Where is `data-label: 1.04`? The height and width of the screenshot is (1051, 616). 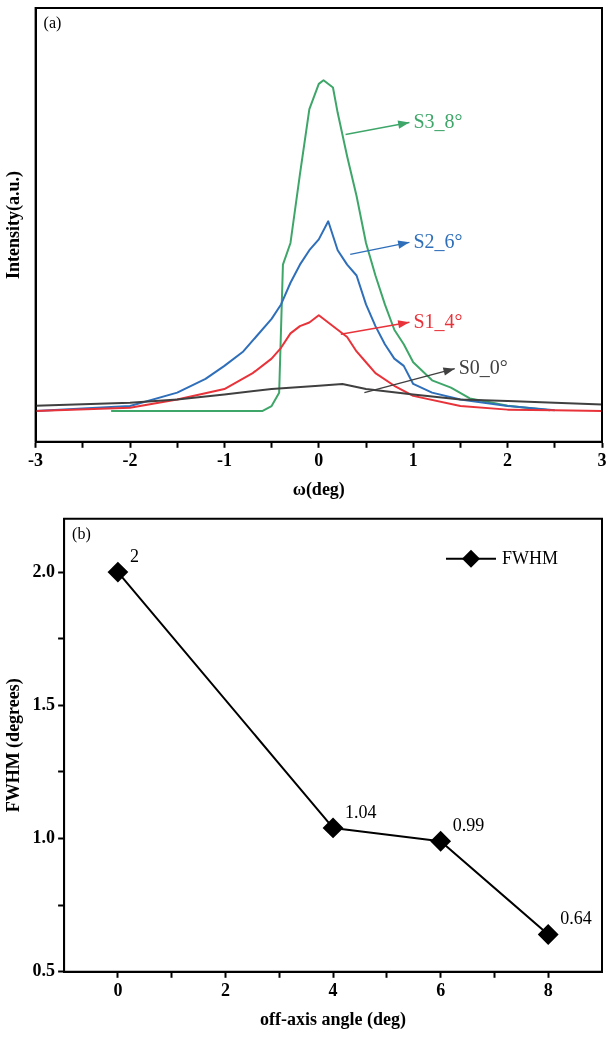
data-label: 1.04 is located at coordinates (361, 811).